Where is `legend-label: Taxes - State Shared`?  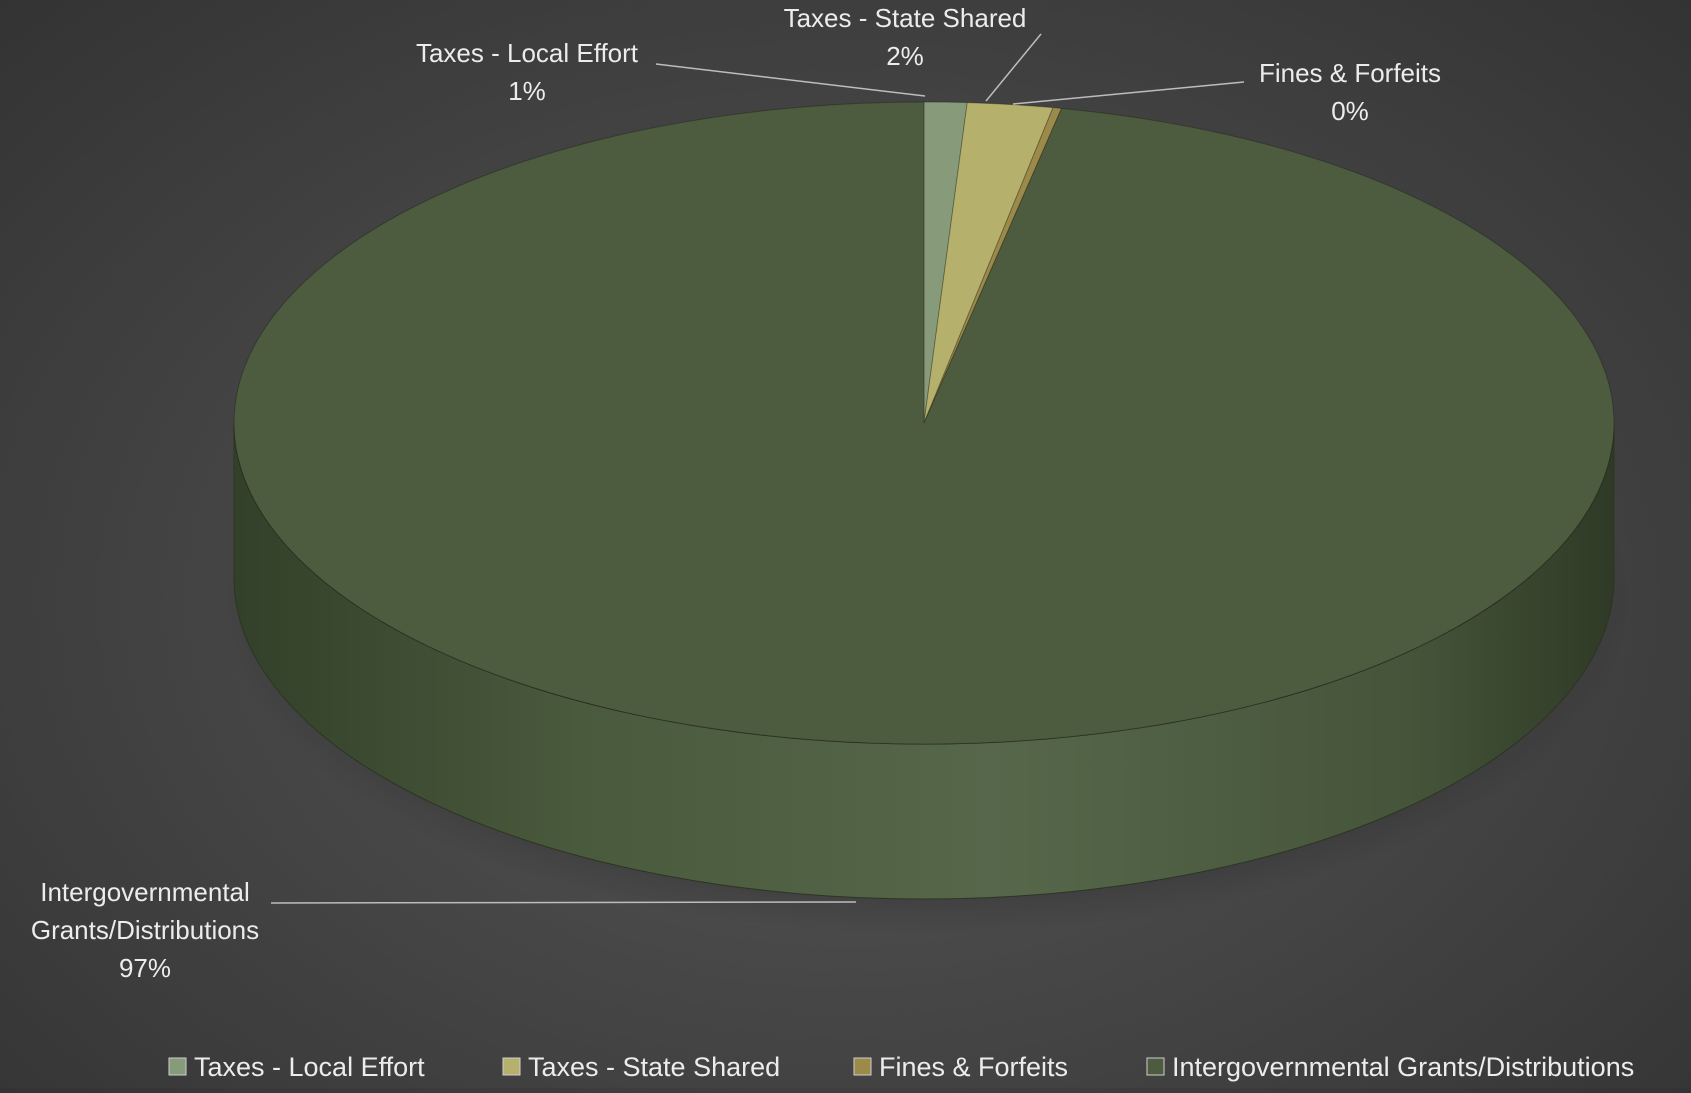 legend-label: Taxes - State Shared is located at coordinates (654, 1067).